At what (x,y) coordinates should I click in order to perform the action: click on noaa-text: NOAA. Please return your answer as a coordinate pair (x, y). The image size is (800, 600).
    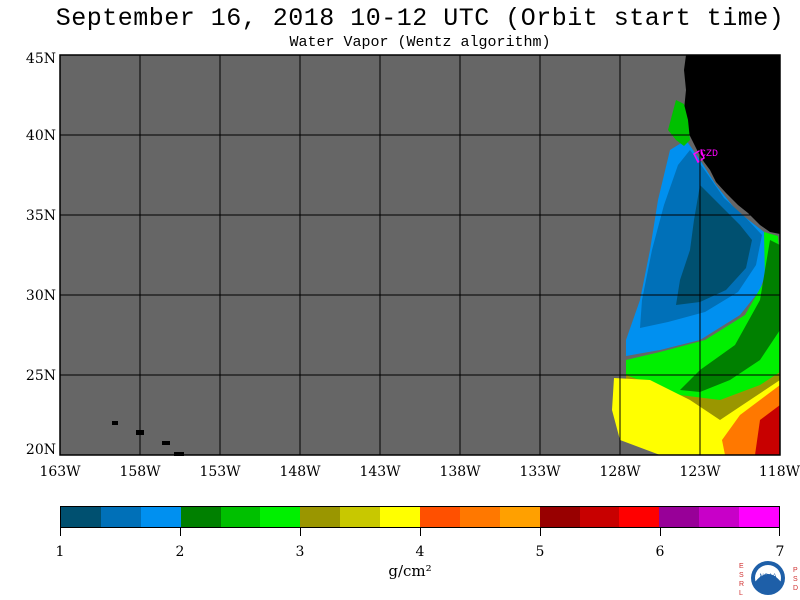
    Looking at the image, I should click on (767, 577).